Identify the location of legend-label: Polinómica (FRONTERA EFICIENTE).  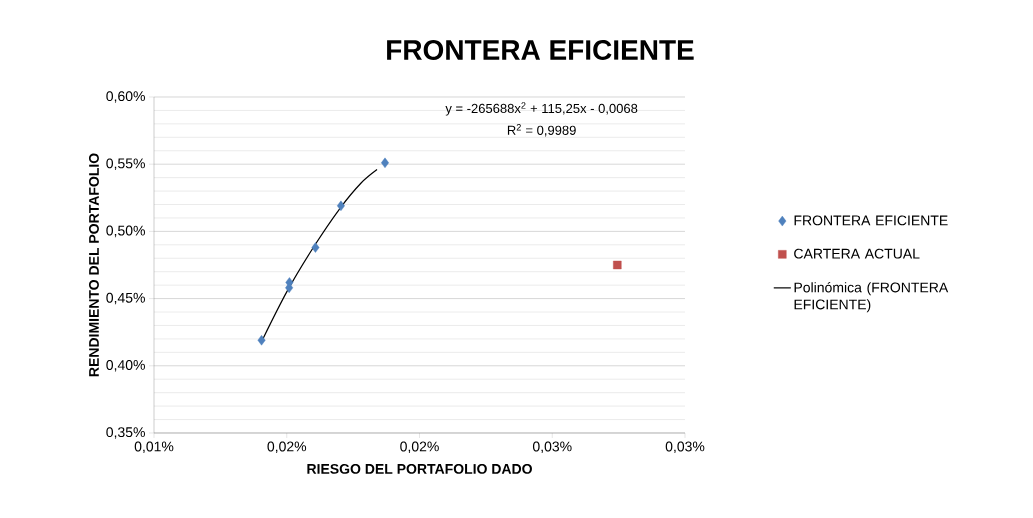
(871, 297).